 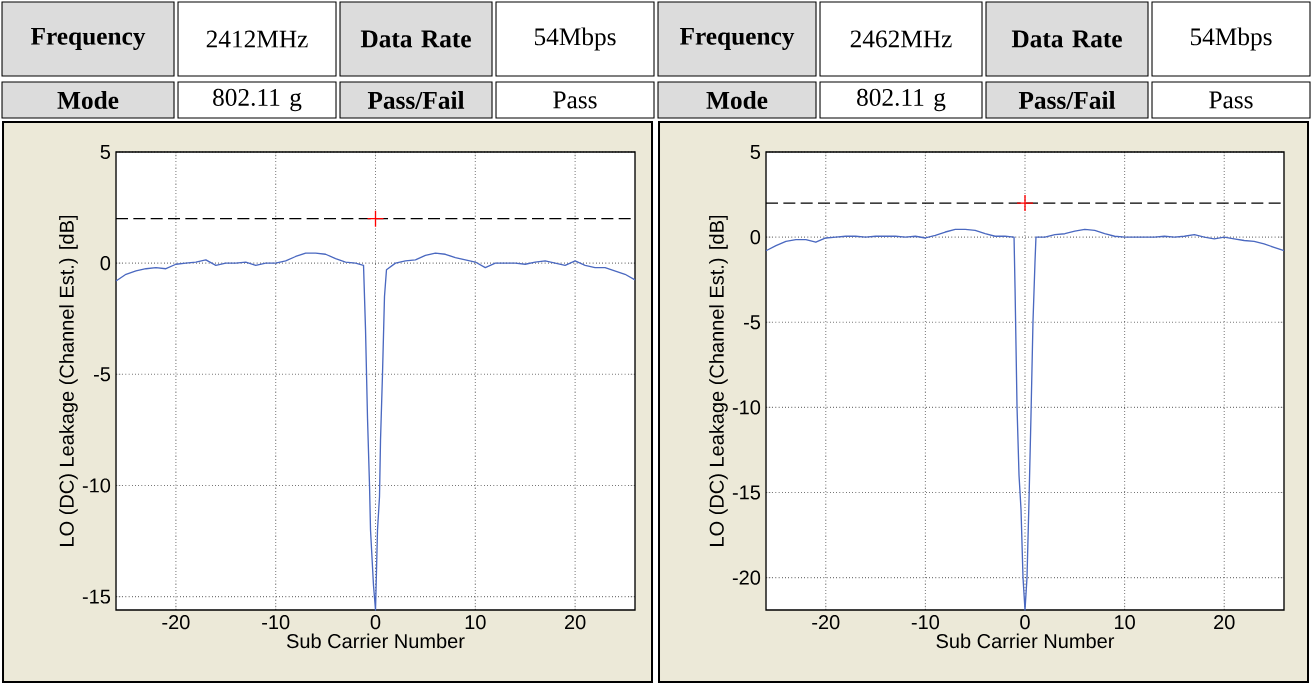 I want to click on y-tick-label: -20, so click(x=746, y=577).